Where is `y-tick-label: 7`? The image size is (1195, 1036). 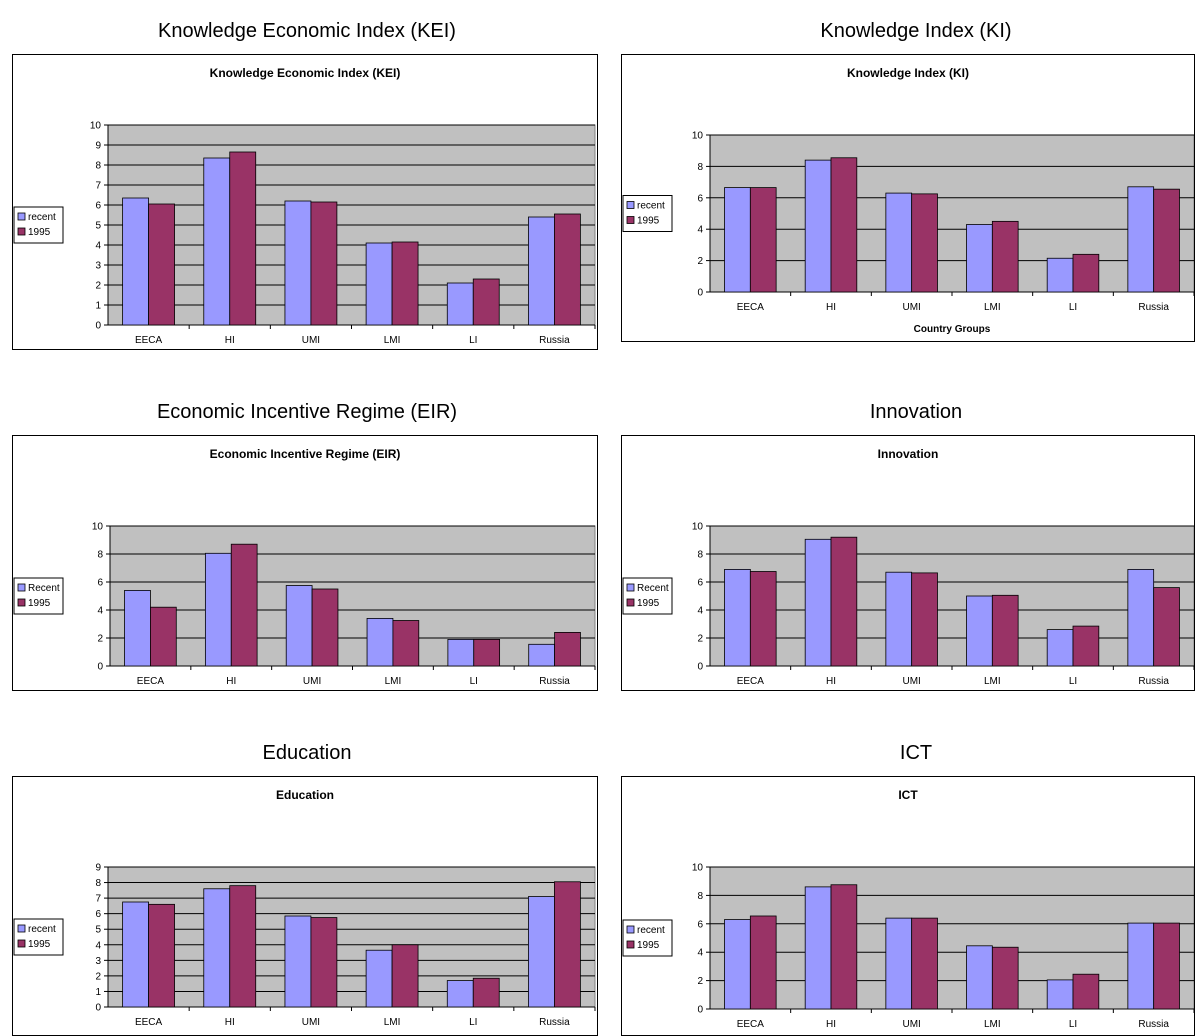
y-tick-label: 7 is located at coordinates (98, 899).